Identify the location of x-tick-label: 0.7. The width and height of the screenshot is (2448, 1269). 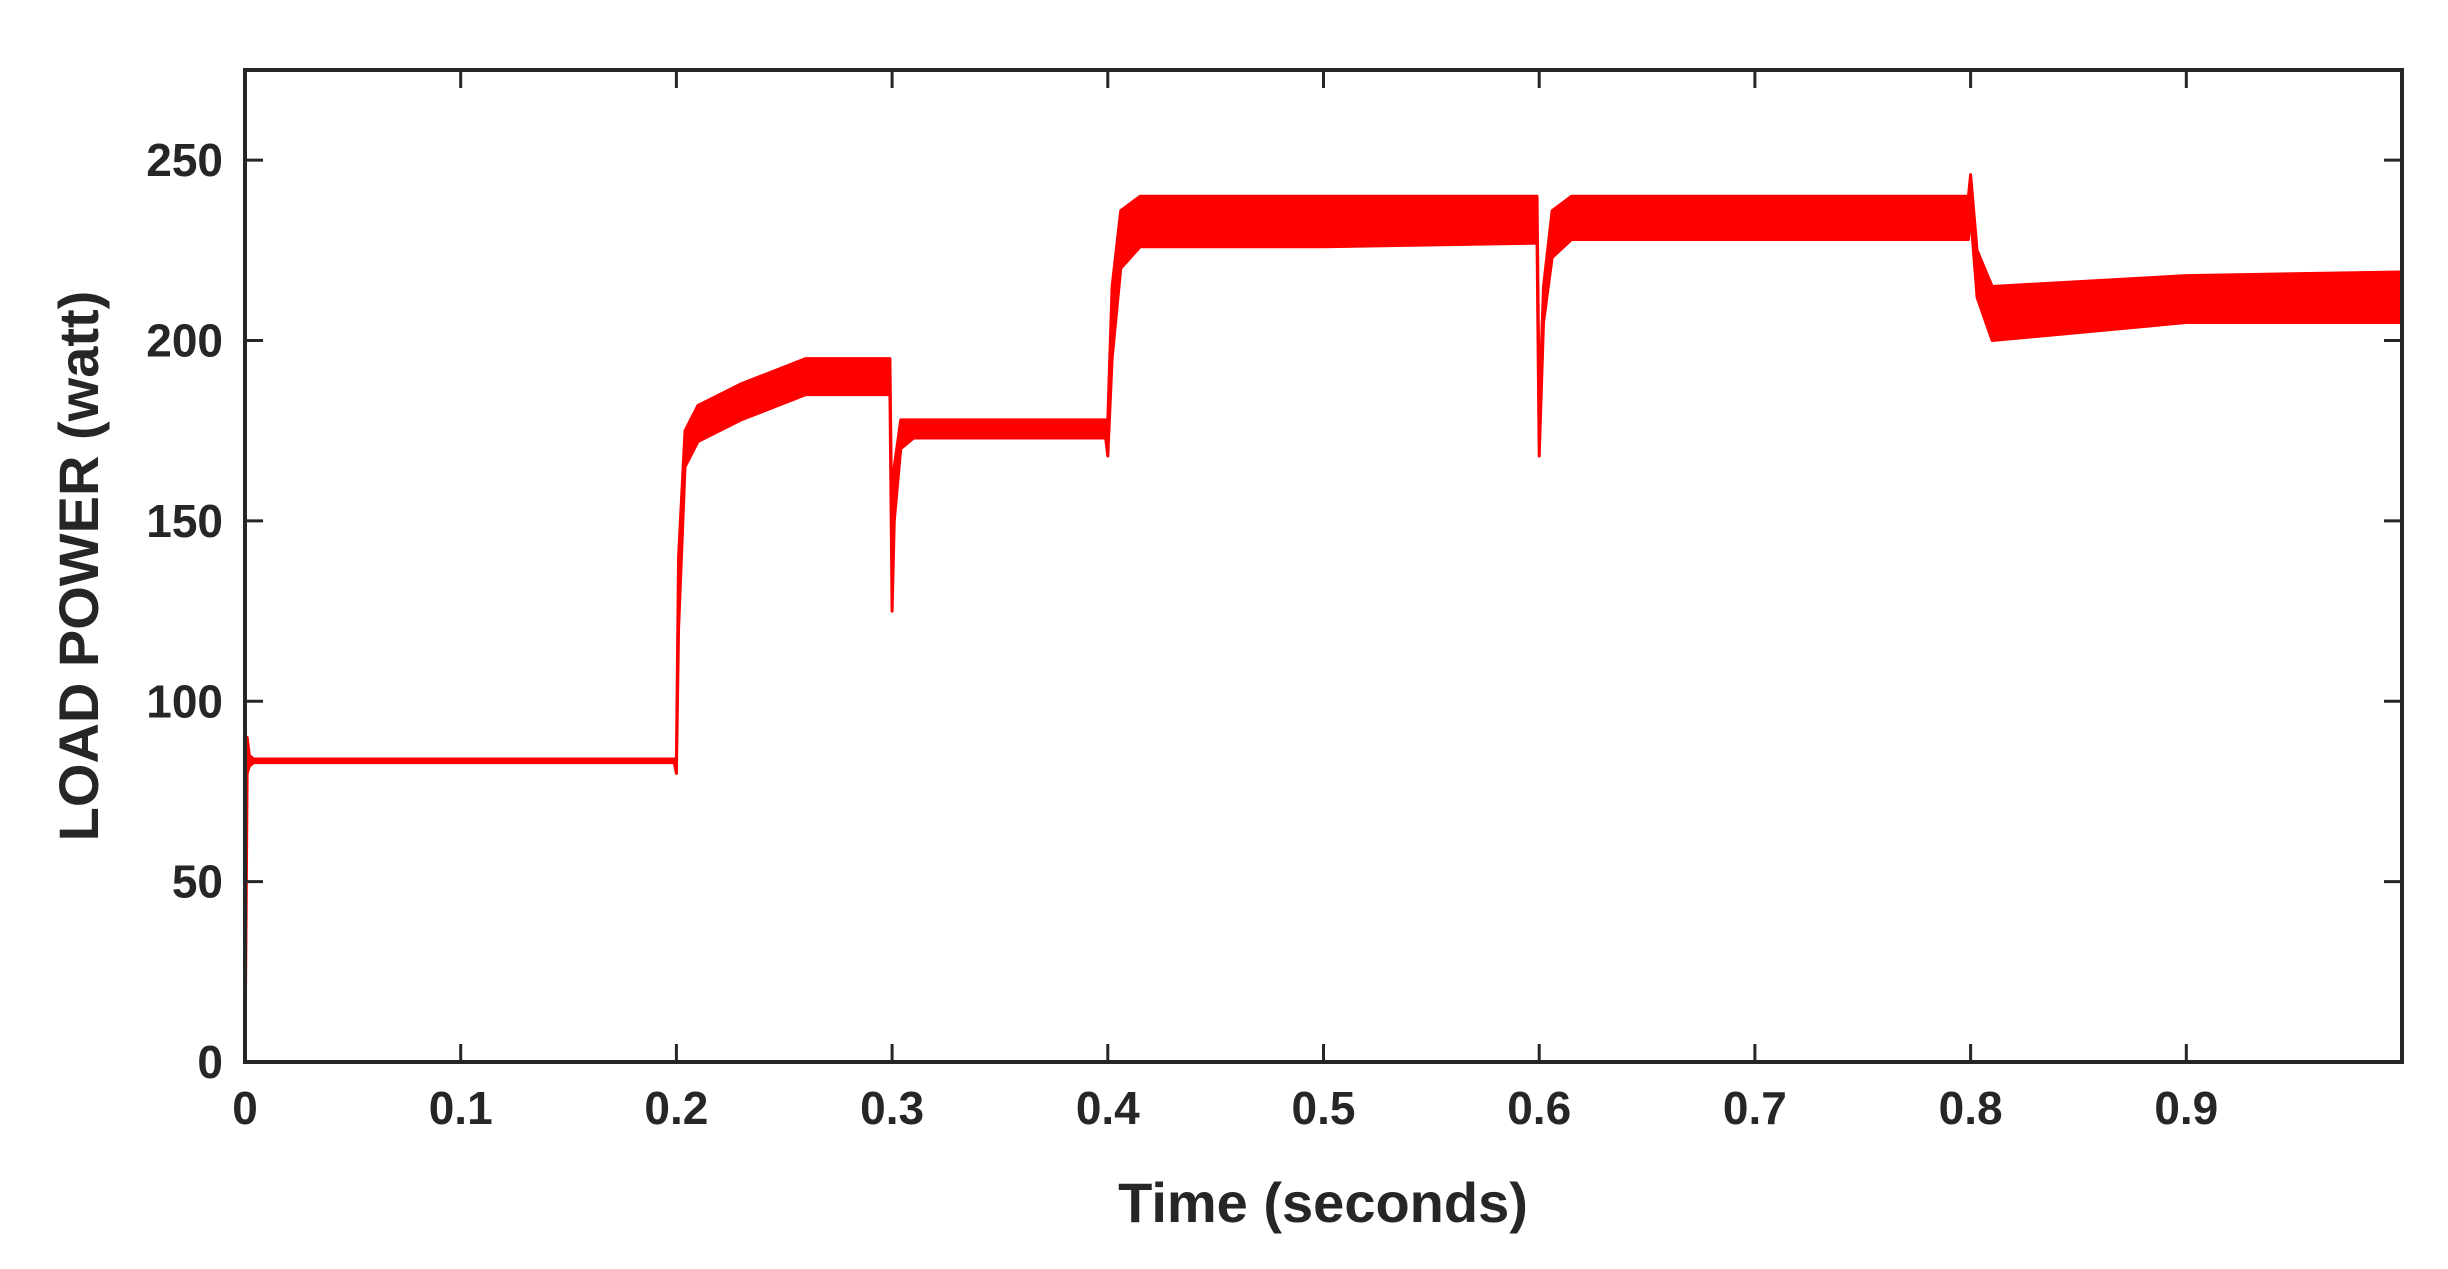
(1755, 1108).